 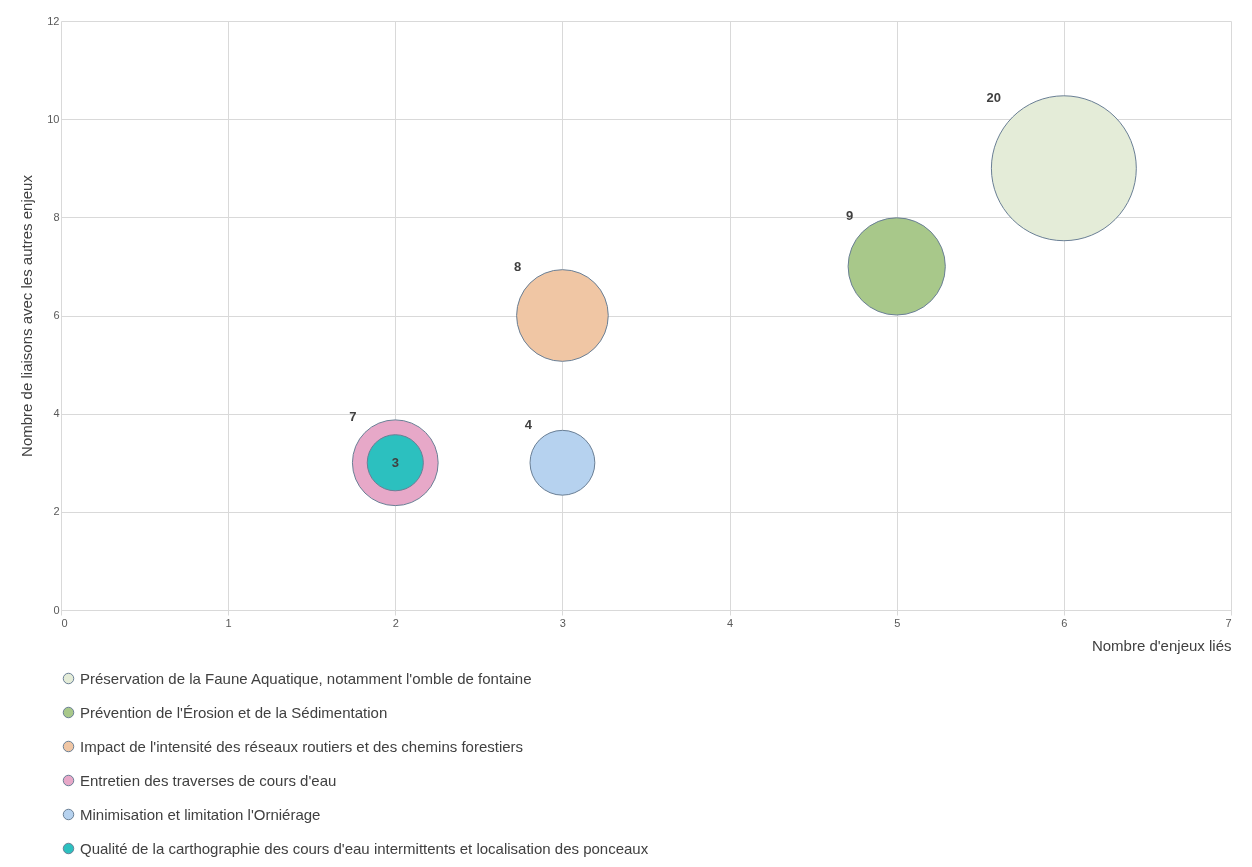 What do you see at coordinates (234, 712) in the screenshot?
I see `legend-label: Prévention de l'Érosion et de la Sédimentation` at bounding box center [234, 712].